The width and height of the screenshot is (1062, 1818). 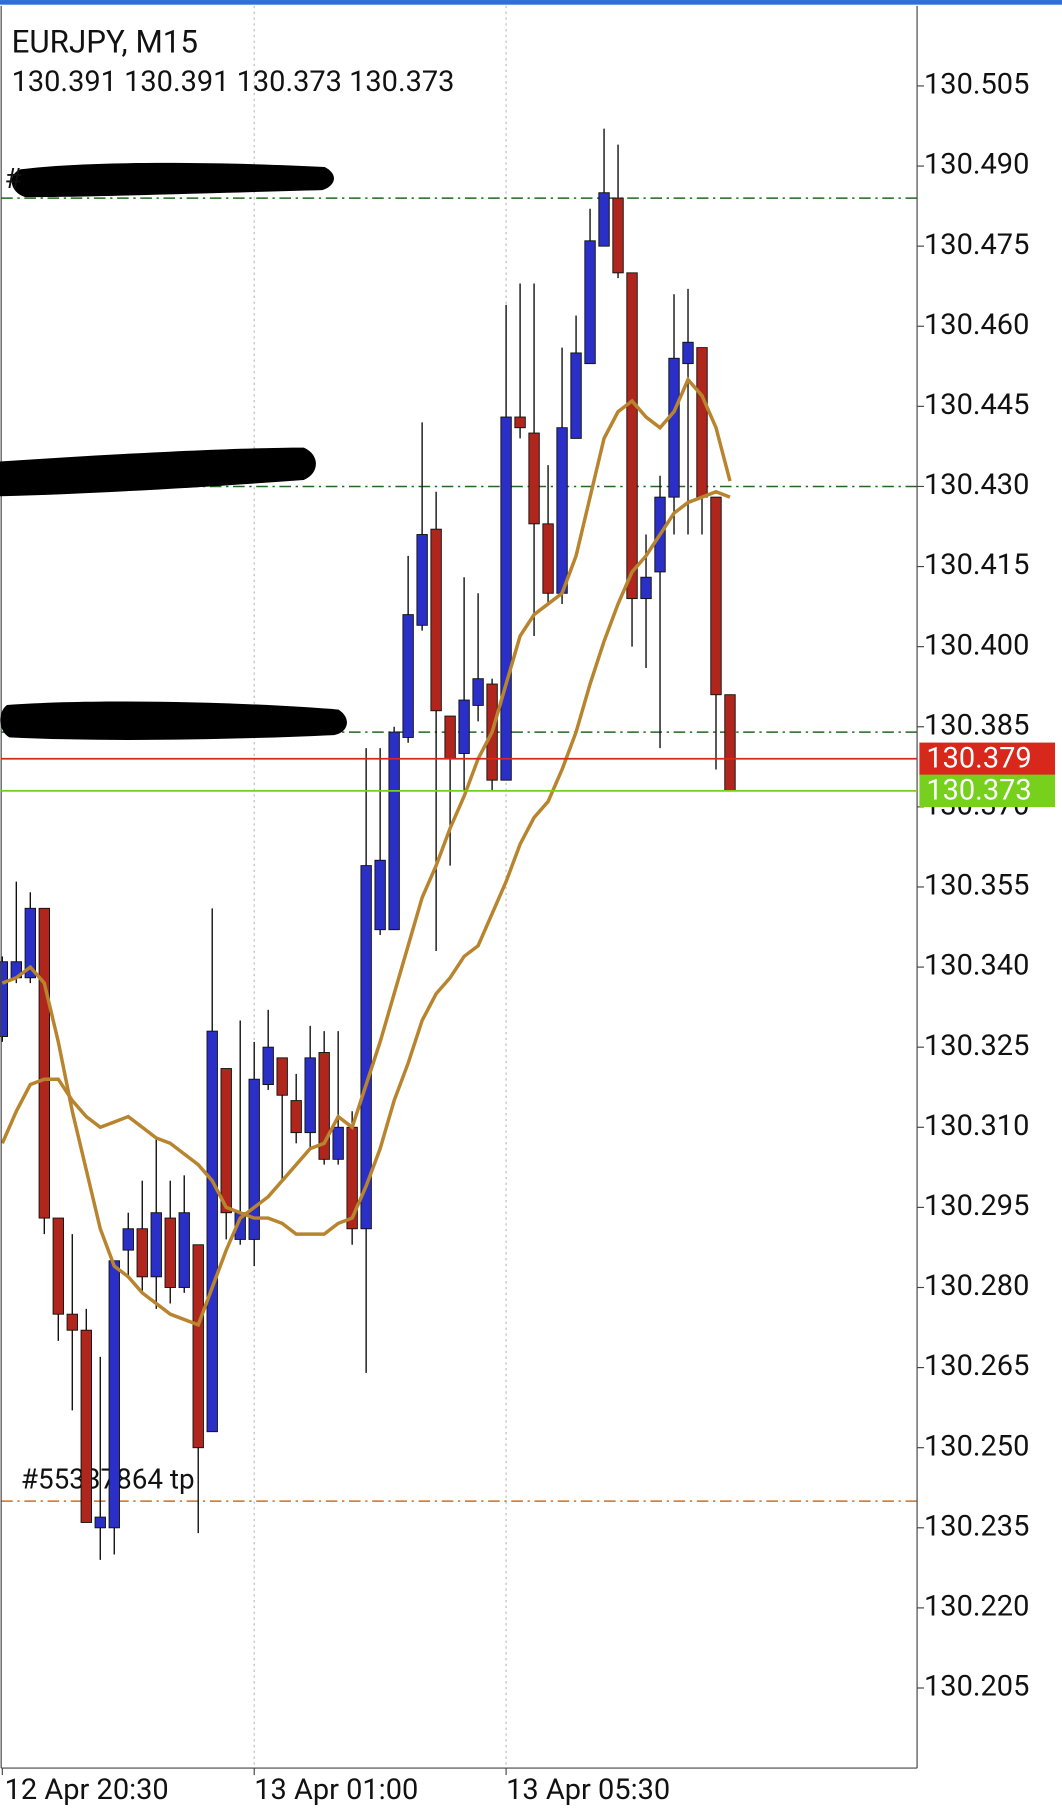 What do you see at coordinates (976, 886) in the screenshot?
I see `y-tick-label: 130.355` at bounding box center [976, 886].